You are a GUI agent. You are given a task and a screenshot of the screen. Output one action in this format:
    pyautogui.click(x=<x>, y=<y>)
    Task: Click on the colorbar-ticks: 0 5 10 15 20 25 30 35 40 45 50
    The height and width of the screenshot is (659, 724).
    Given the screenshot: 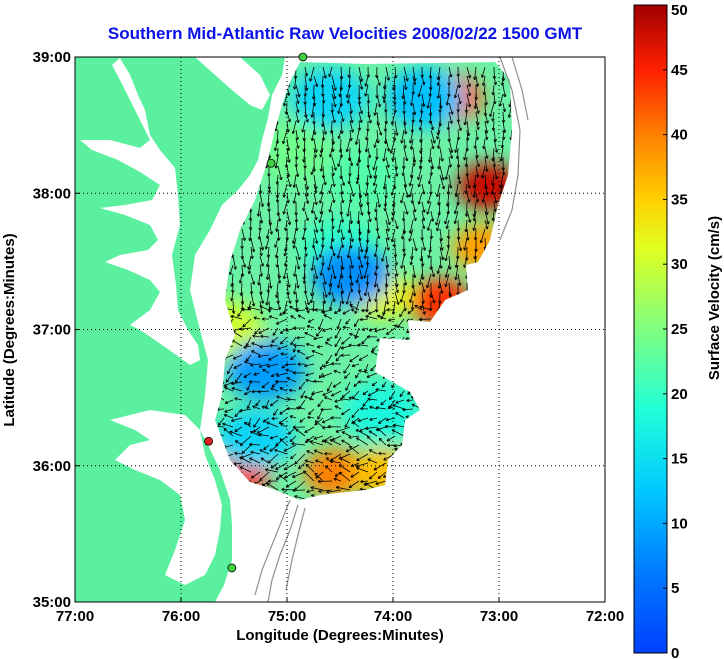 What is the action you would take?
    pyautogui.click(x=675, y=330)
    